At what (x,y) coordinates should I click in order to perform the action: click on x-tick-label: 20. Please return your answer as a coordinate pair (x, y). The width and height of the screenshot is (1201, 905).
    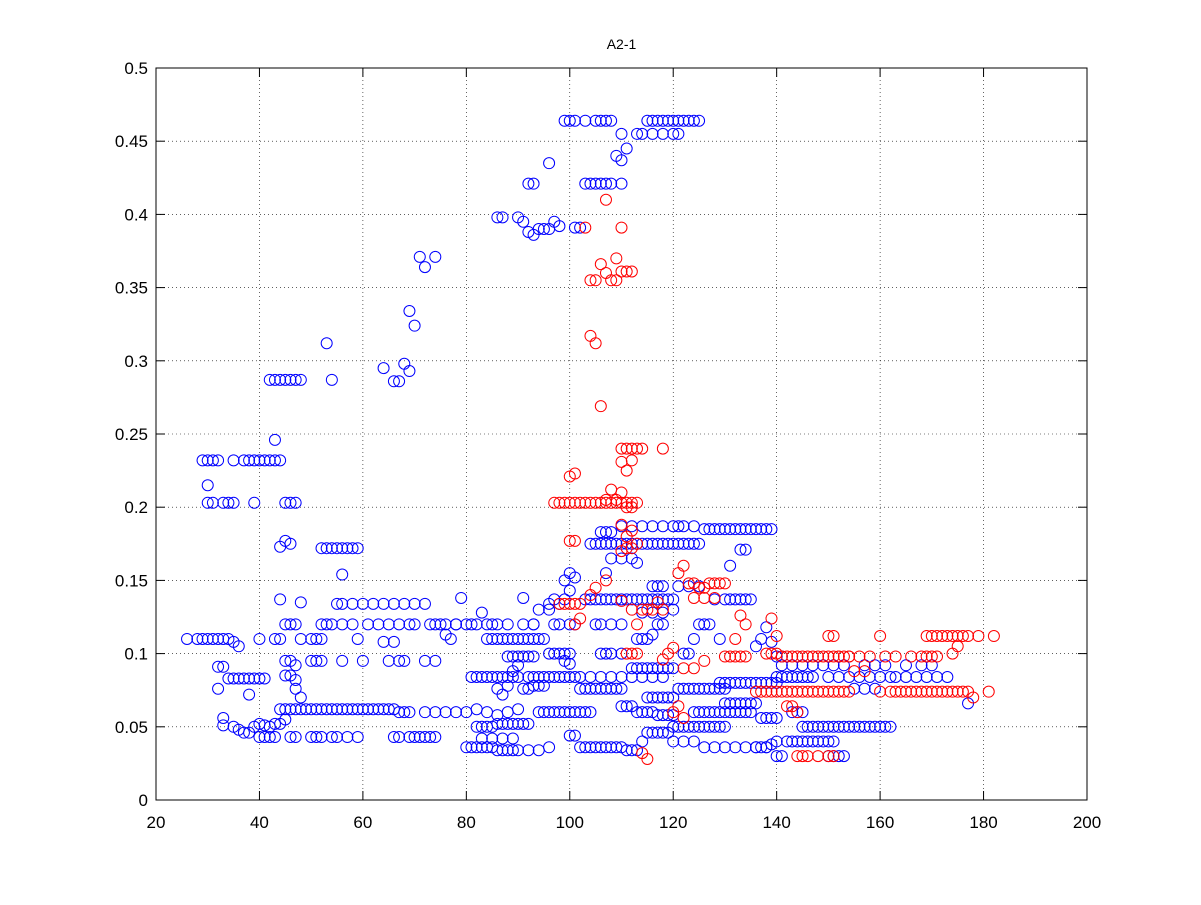
    Looking at the image, I should click on (156, 822).